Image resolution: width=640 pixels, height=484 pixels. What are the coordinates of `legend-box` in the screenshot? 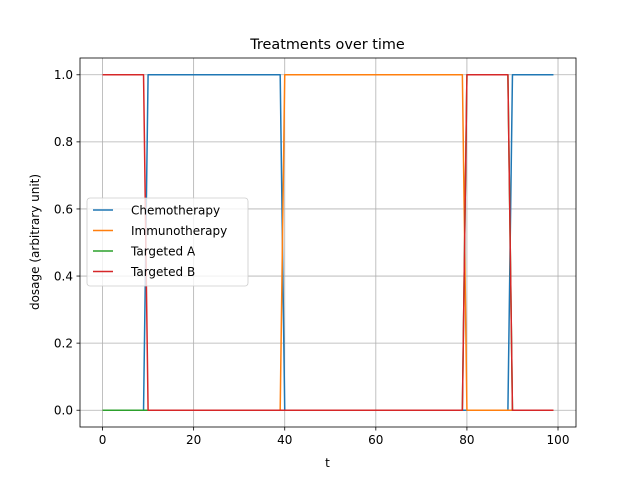 It's located at (167, 242).